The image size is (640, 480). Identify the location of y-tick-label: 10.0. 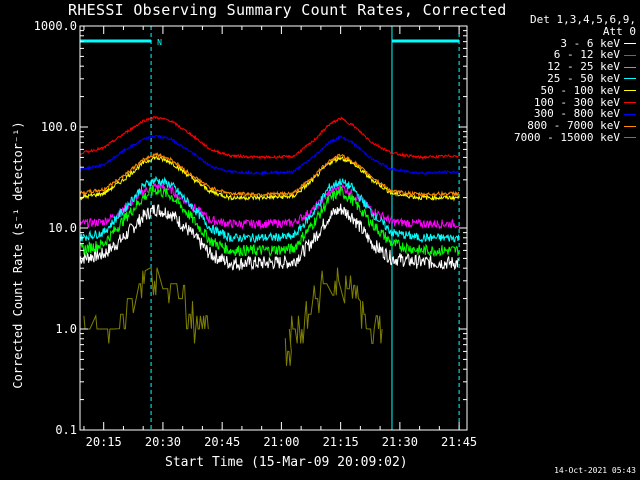
(62, 228).